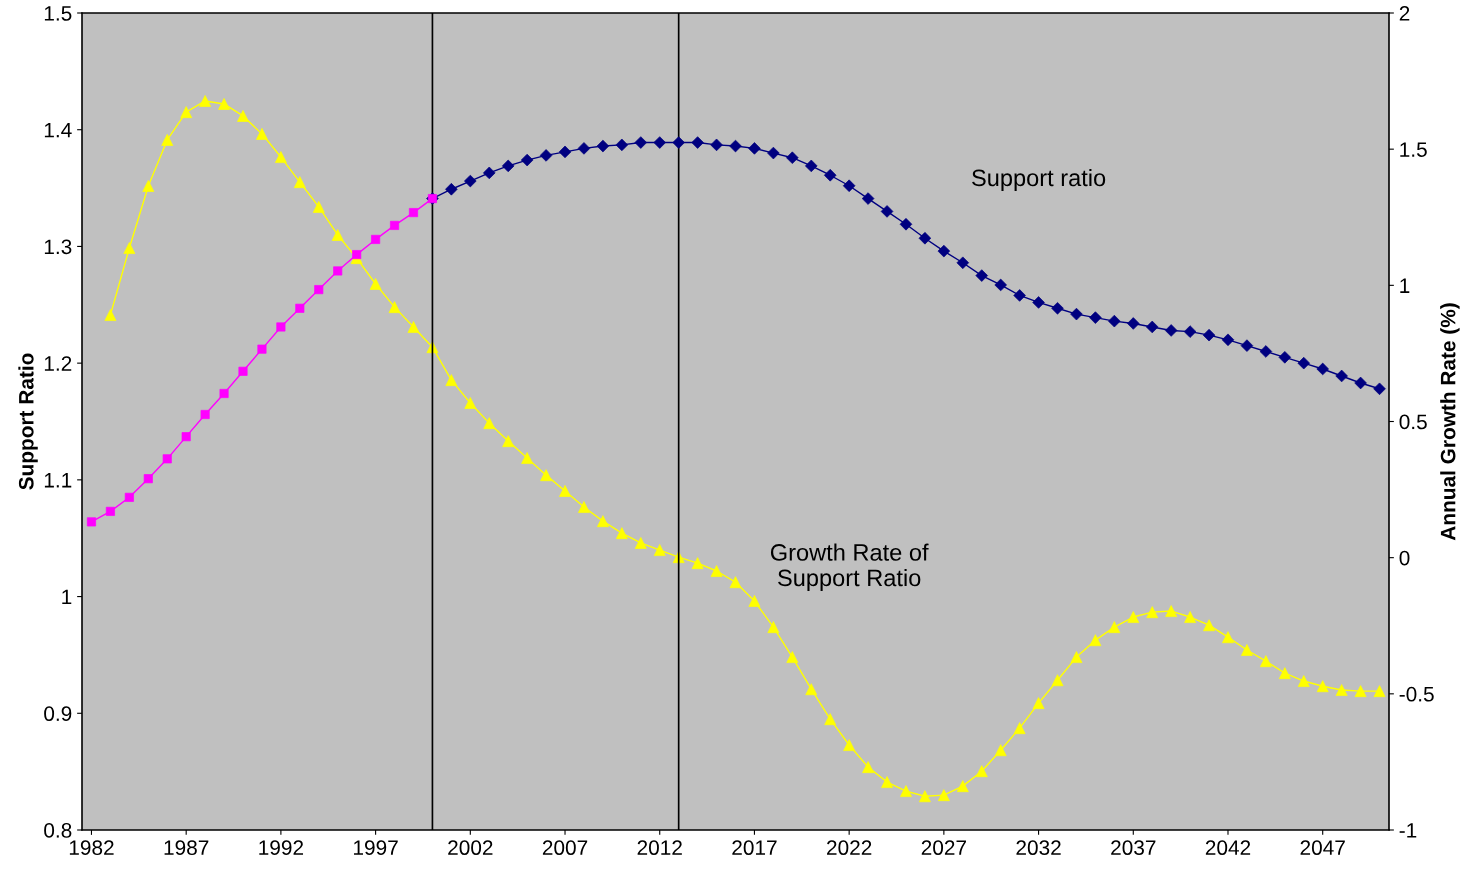 This screenshot has width=1476, height=875. I want to click on series-label: Growth Rate of Support Ratio, so click(849, 567).